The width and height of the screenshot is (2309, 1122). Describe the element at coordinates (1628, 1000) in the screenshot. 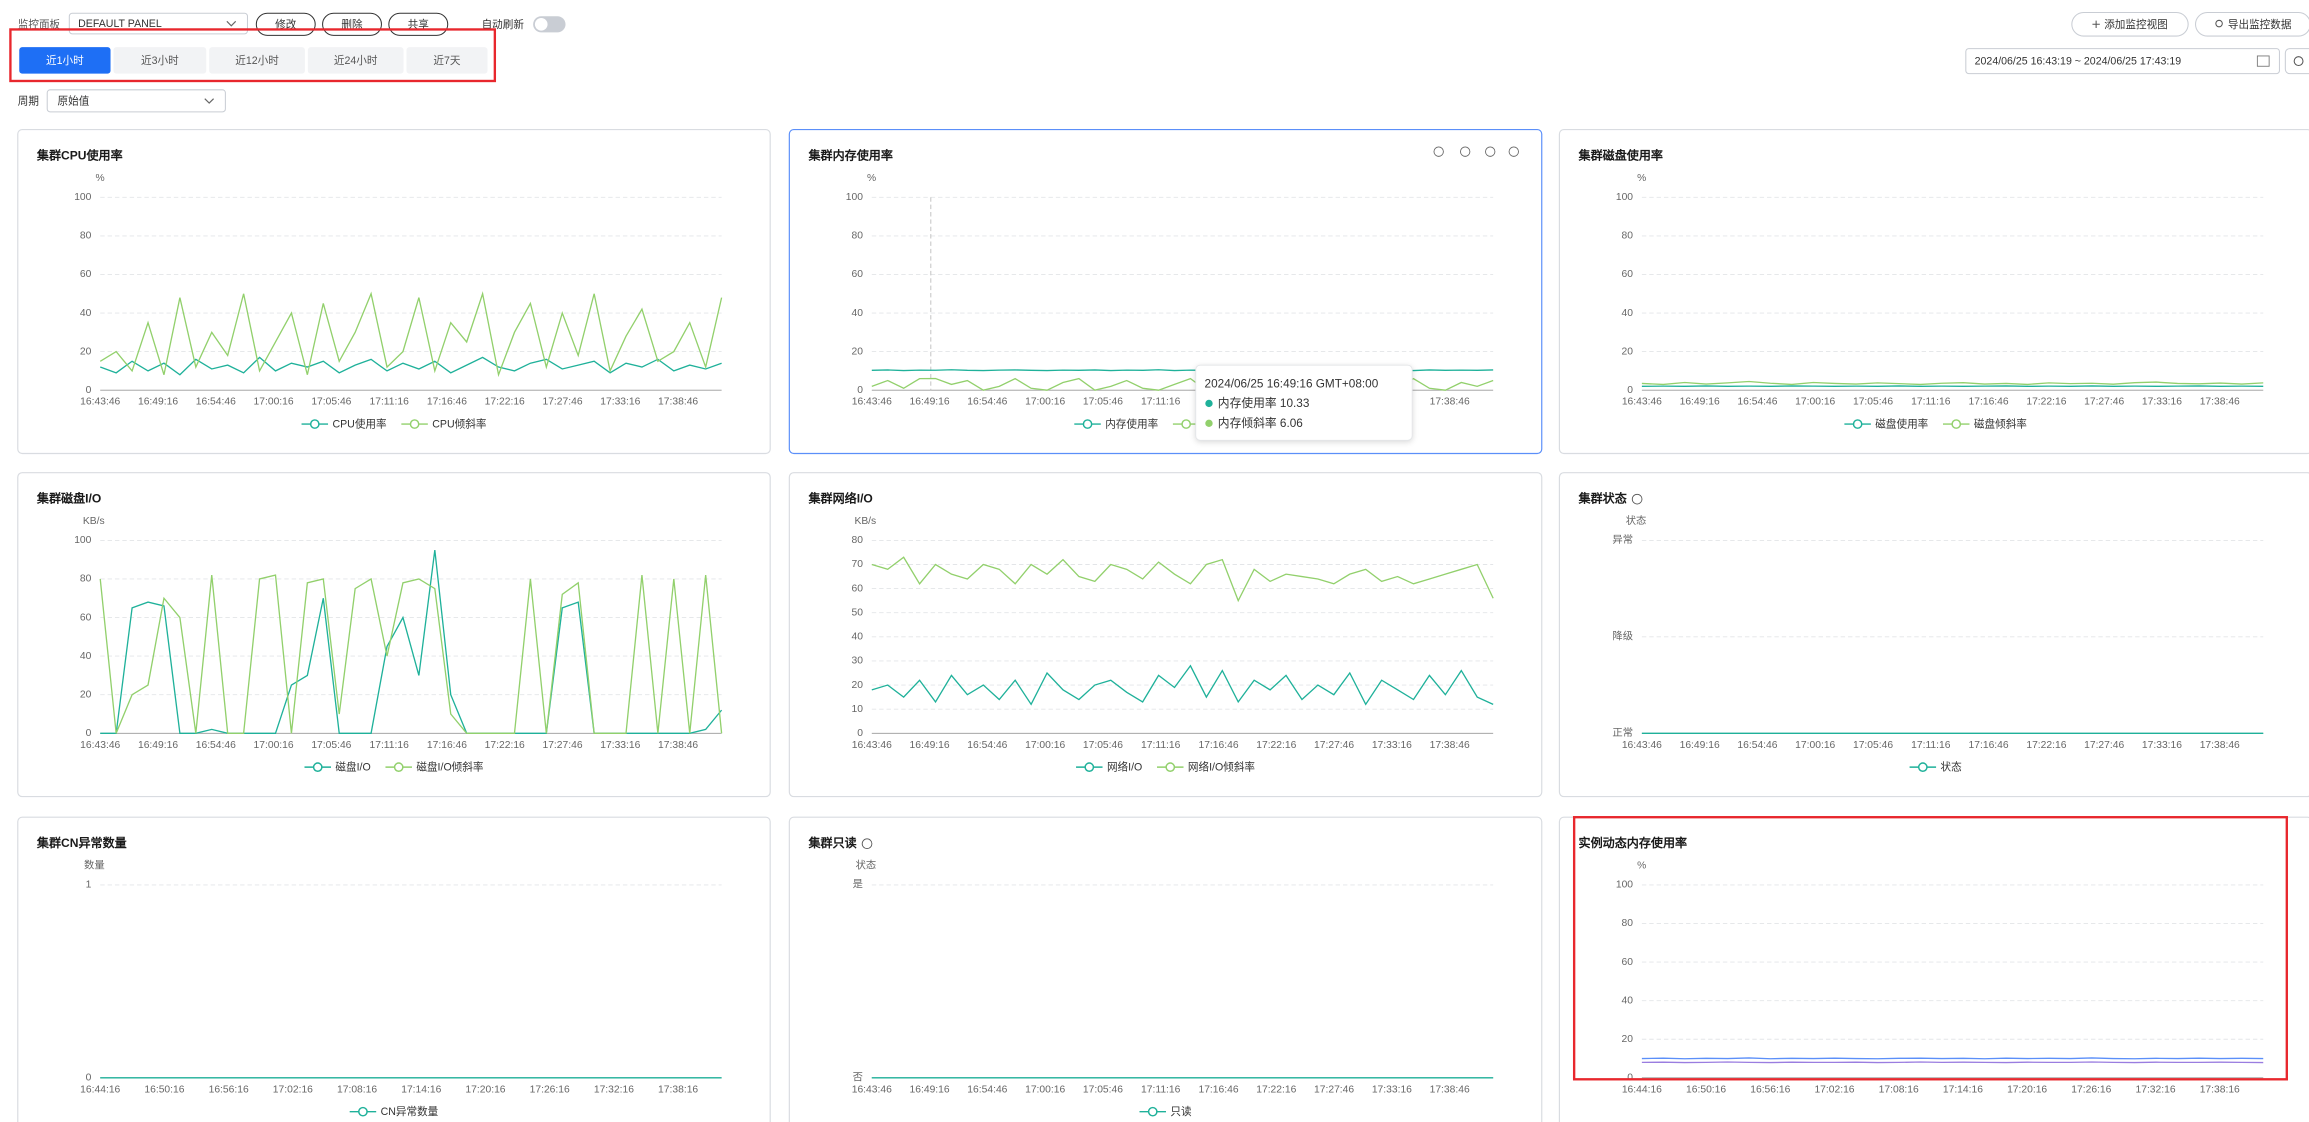

I see `y-tick-label: 40` at that location.